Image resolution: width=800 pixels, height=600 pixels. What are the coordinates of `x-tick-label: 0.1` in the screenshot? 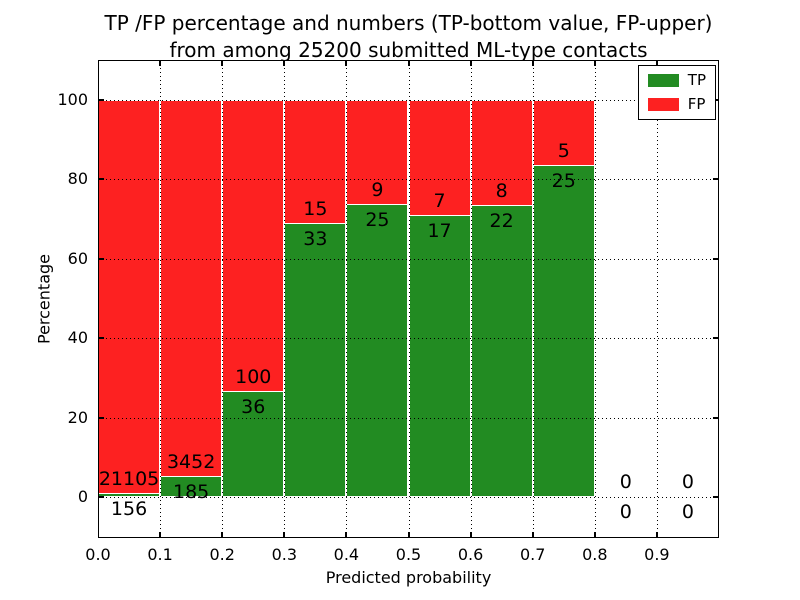 It's located at (160, 554).